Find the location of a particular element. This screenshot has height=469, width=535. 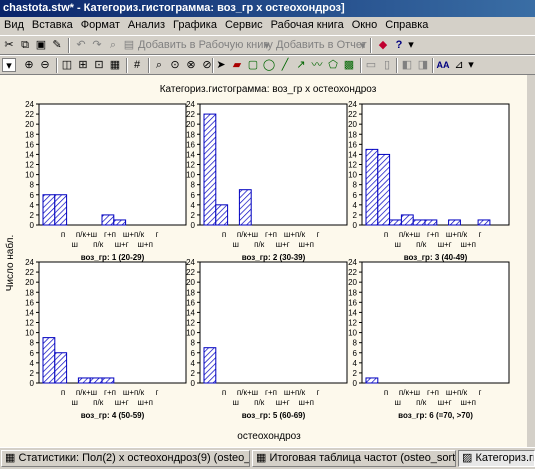

graph-data-icon: ◫ is located at coordinates (67, 65).